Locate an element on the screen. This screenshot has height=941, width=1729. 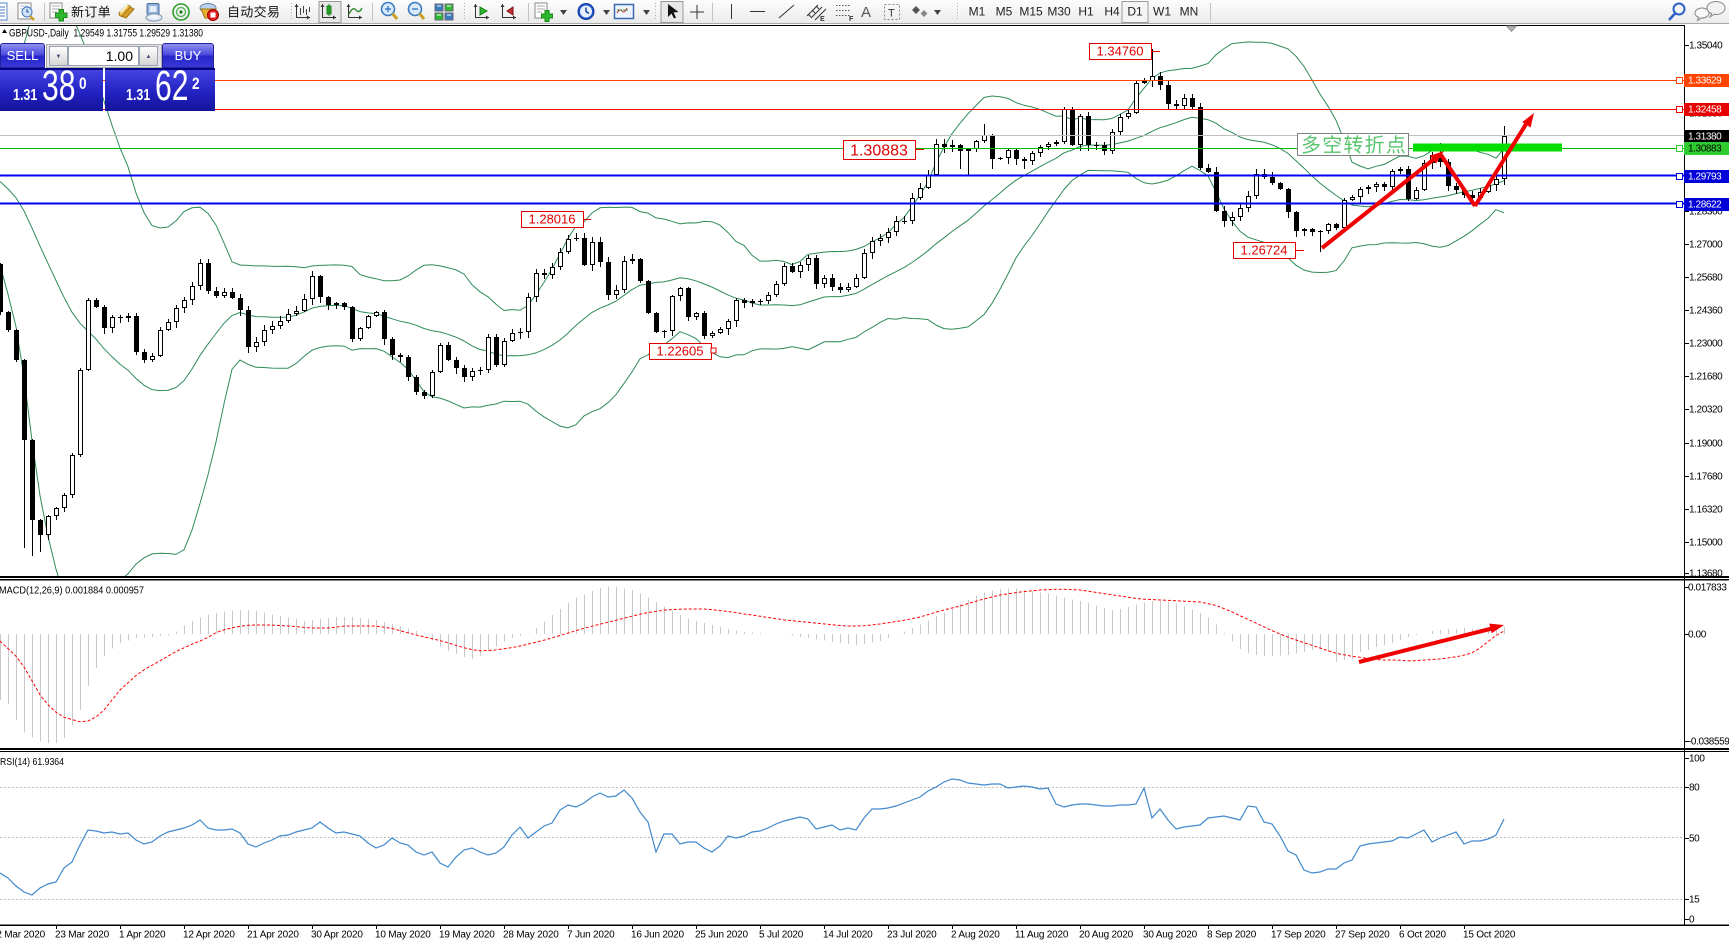
svg-text:MACD(12,26,9) 0.001884 0.00095: MACD(12,26,9) 0.001884 0.000957 is located at coordinates (72, 591).